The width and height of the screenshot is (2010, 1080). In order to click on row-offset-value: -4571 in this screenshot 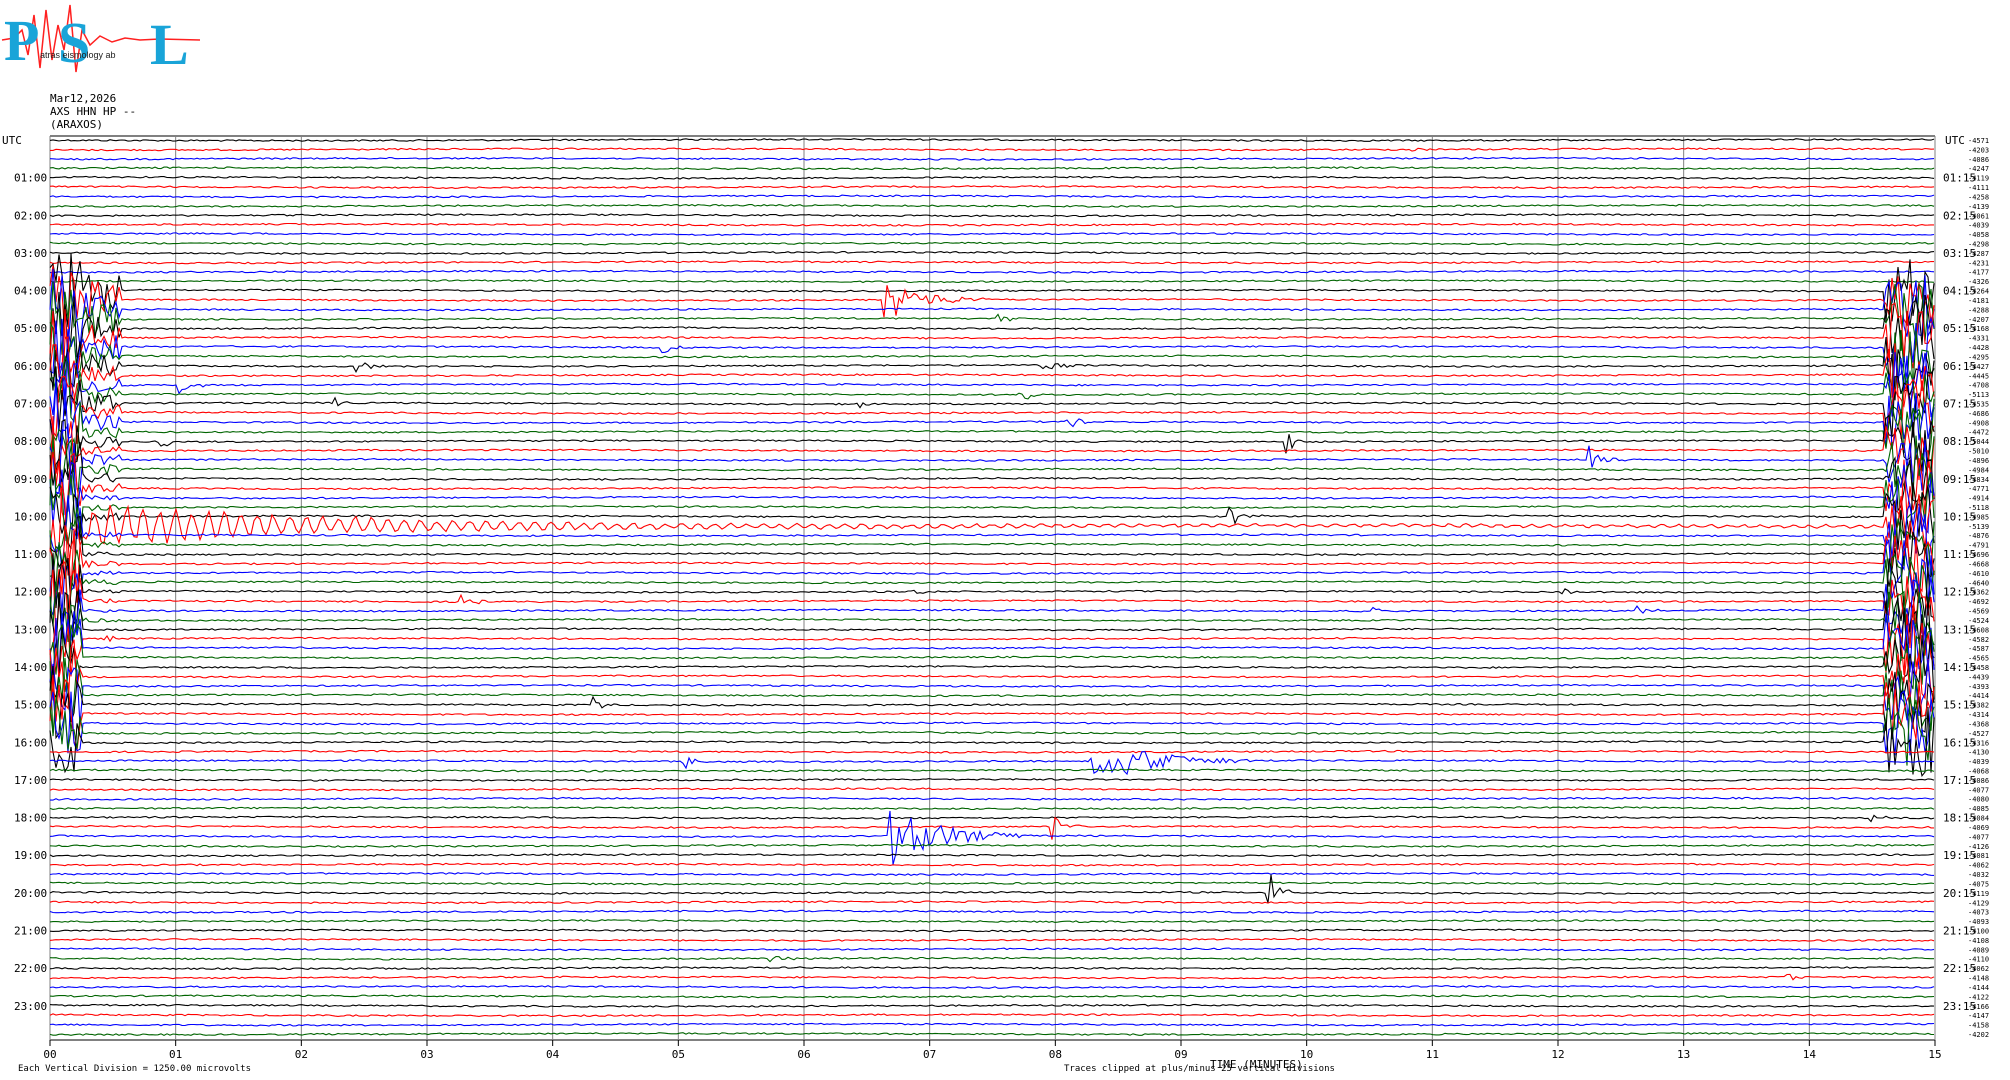, I will do `click(1978, 141)`.